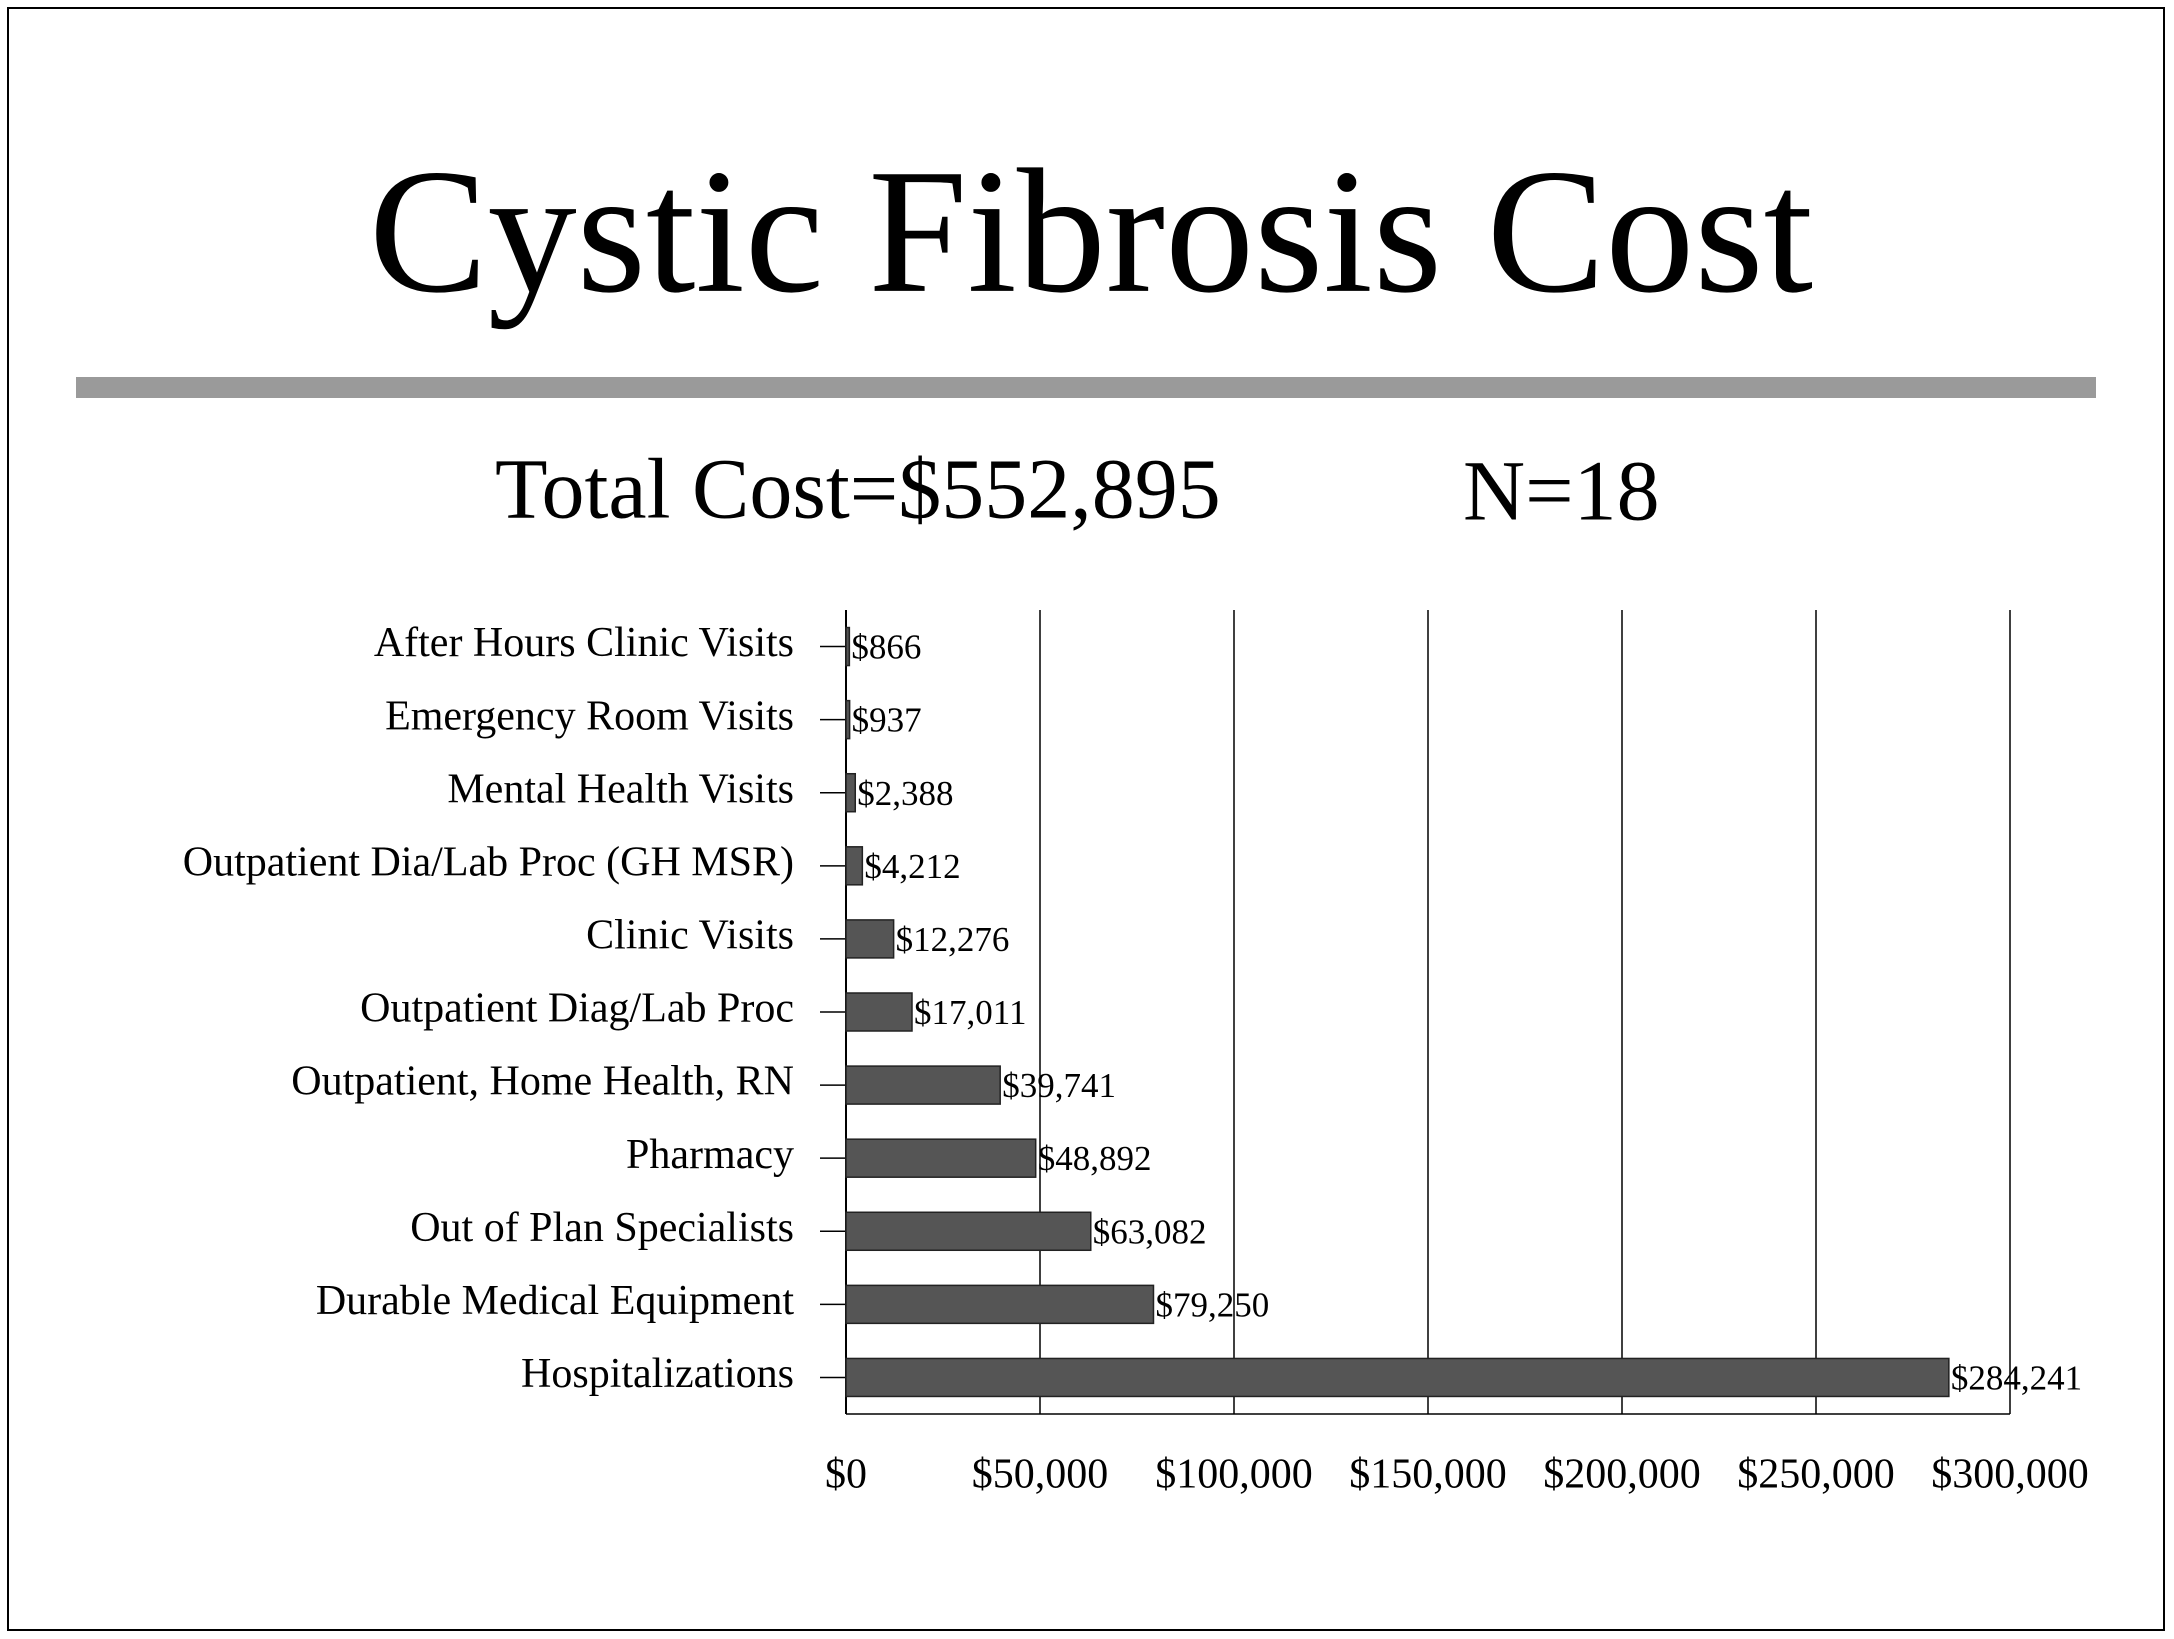 The image size is (2174, 1639). I want to click on x-tick-label: $250,000, so click(1816, 1475).